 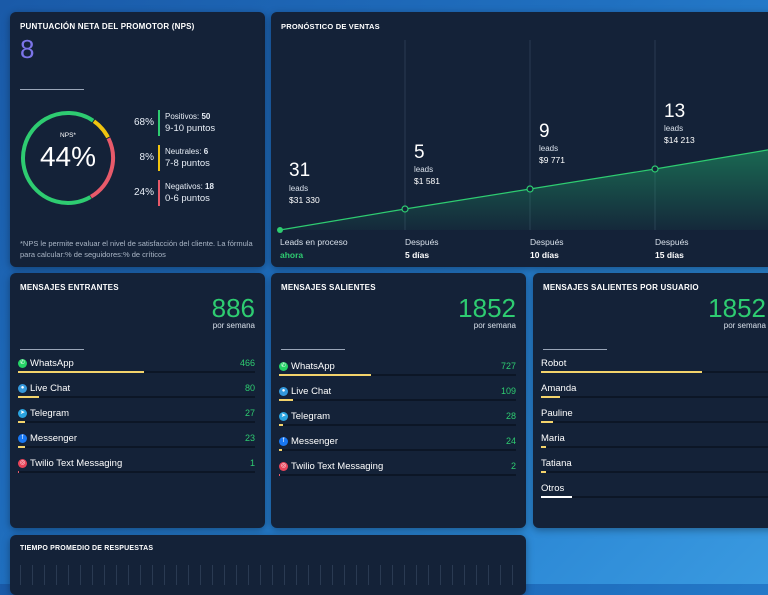 I want to click on list-item: Pauline1, so click(x=654, y=420).